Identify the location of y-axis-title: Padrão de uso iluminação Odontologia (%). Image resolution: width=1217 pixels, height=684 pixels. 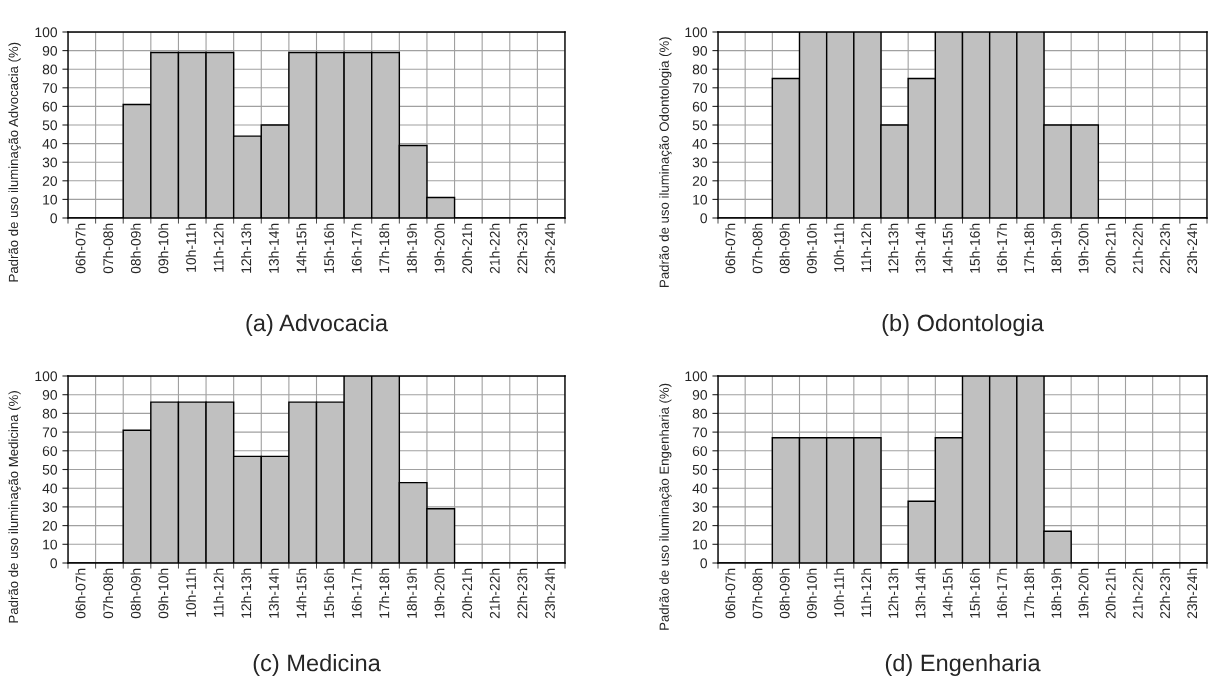
(665, 162).